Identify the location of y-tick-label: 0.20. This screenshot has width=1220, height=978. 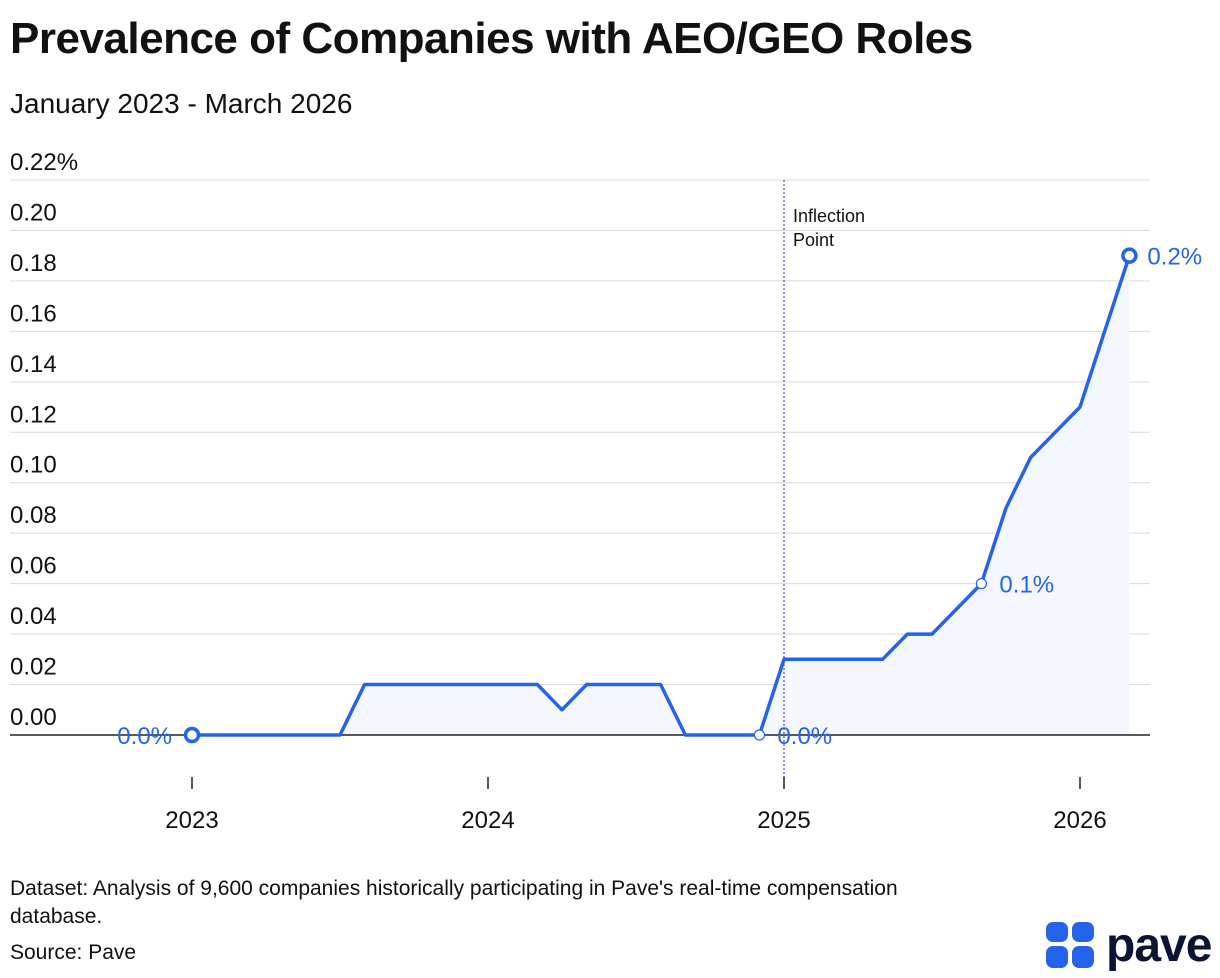
(33, 212).